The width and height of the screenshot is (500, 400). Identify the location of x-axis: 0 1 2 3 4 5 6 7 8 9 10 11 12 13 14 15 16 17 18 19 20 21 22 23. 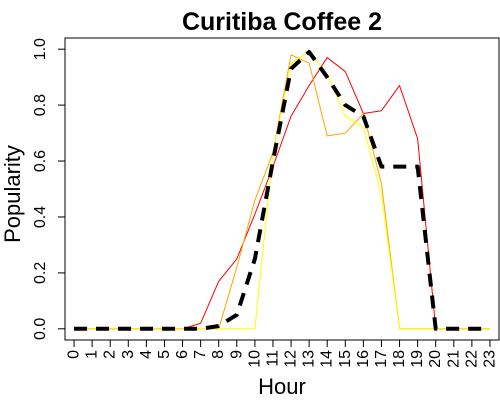
(282, 353).